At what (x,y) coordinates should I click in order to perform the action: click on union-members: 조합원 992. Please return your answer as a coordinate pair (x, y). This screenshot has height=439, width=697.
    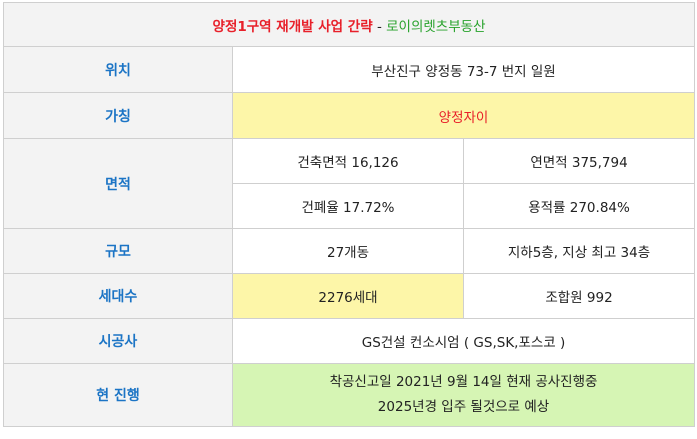
    Looking at the image, I should click on (579, 296).